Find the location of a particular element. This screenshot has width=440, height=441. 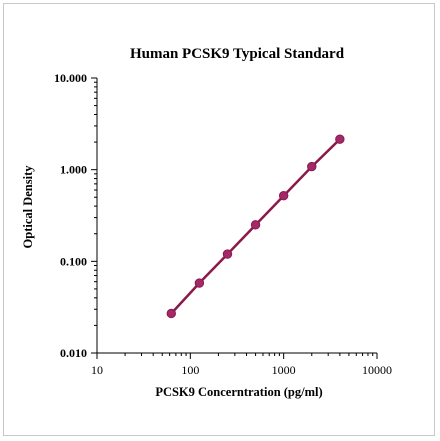

y-tick-label: 0.100 is located at coordinates (73, 261).